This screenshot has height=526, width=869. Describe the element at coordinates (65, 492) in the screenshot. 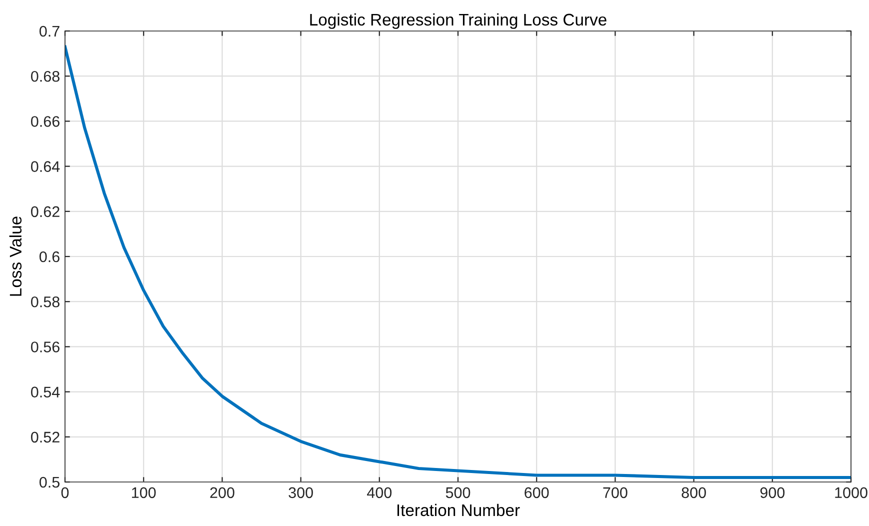

I see `x-tick-label: 0` at that location.